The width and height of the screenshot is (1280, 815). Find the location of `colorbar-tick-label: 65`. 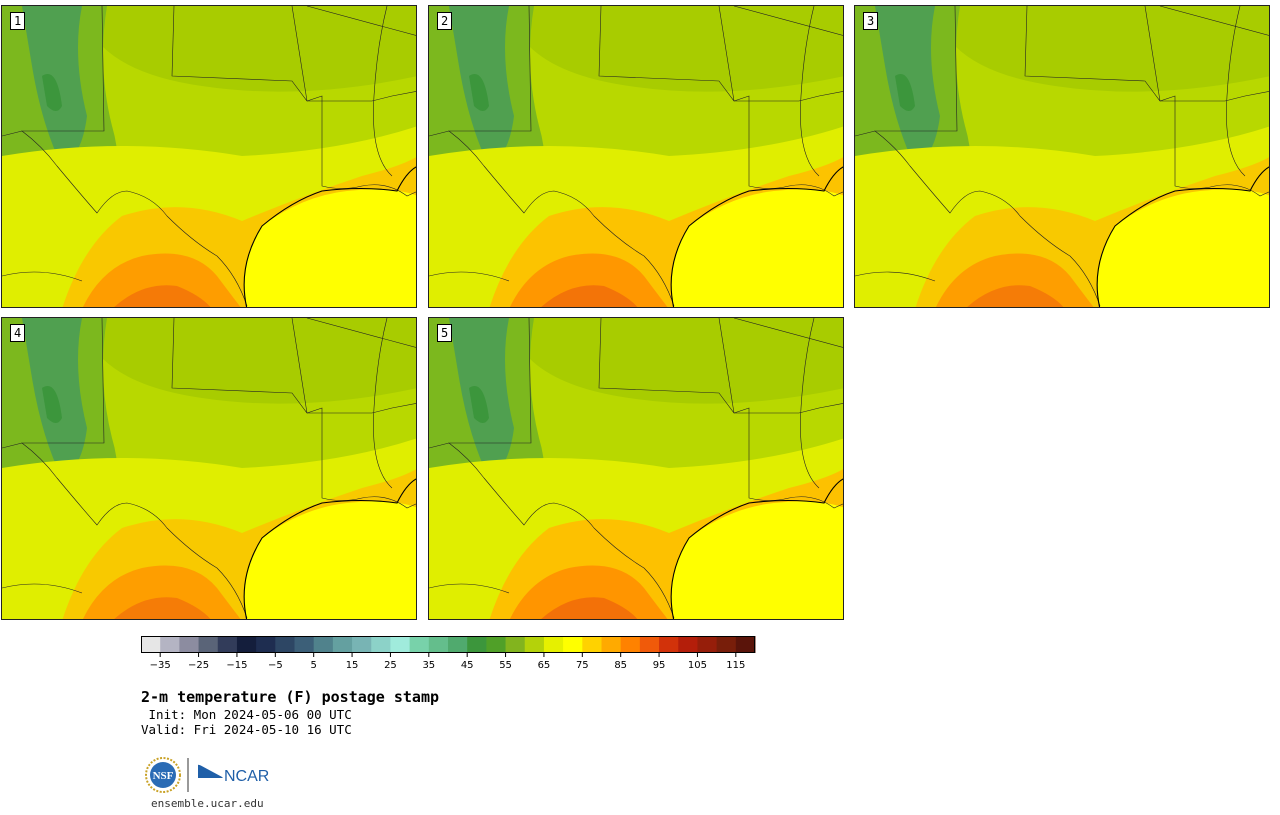

colorbar-tick-label: 65 is located at coordinates (544, 665).